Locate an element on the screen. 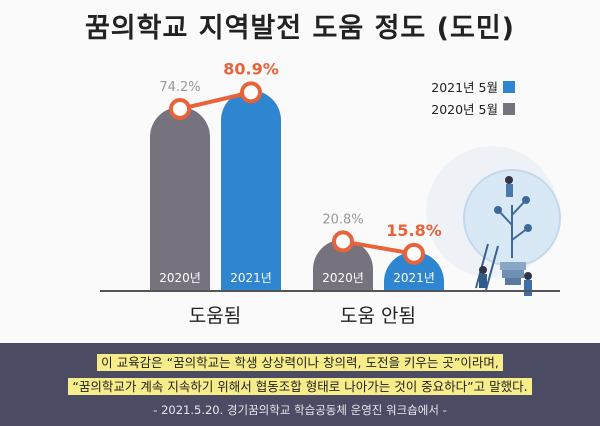  value-label-2021-2: 15.8% is located at coordinates (414, 230).